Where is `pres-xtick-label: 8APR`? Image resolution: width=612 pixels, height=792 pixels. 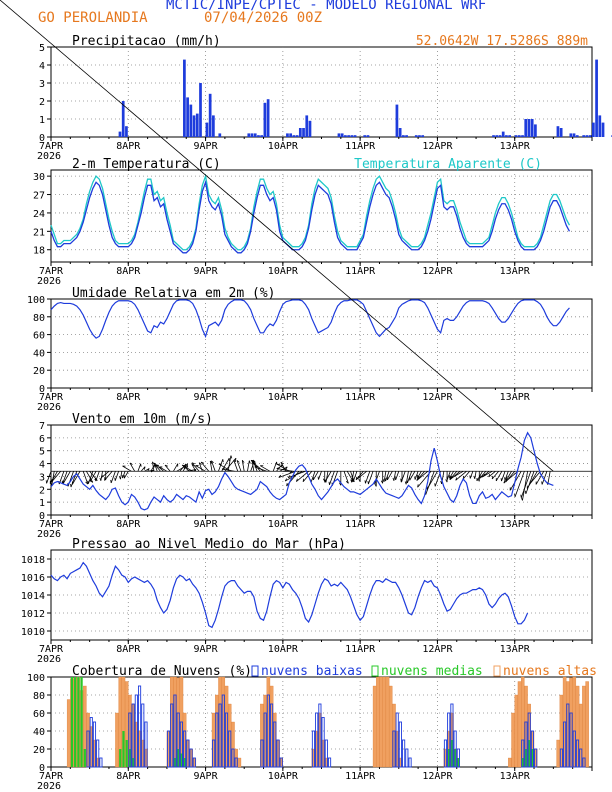
pres-xtick-label: 8APR is located at coordinates (128, 649).